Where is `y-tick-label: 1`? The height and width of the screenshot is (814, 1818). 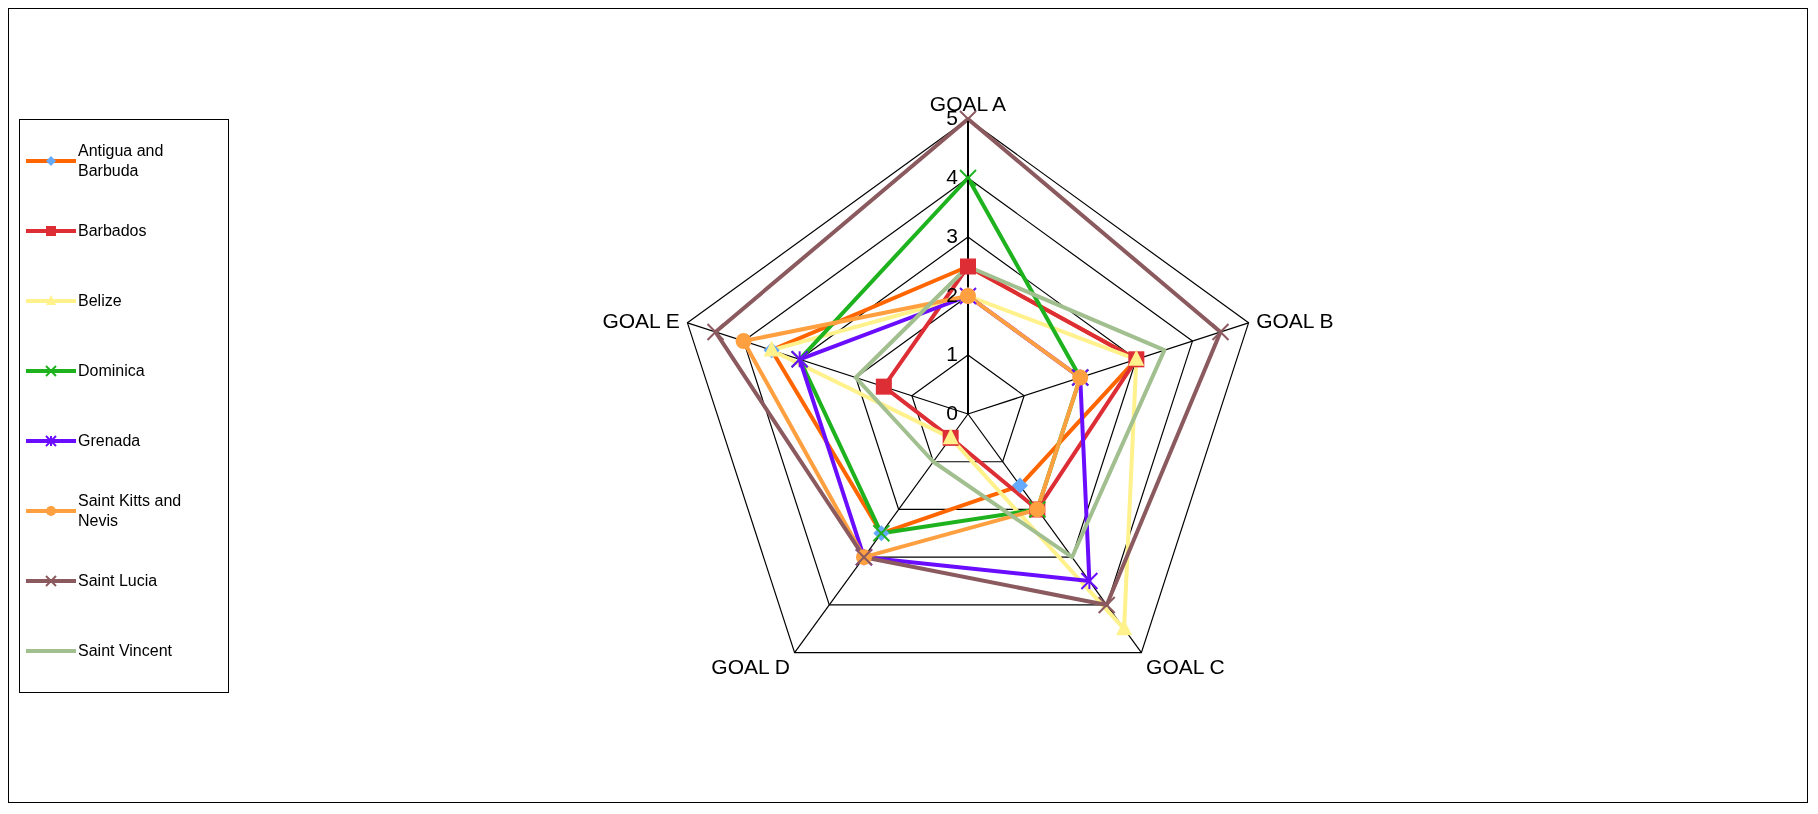
y-tick-label: 1 is located at coordinates (952, 353).